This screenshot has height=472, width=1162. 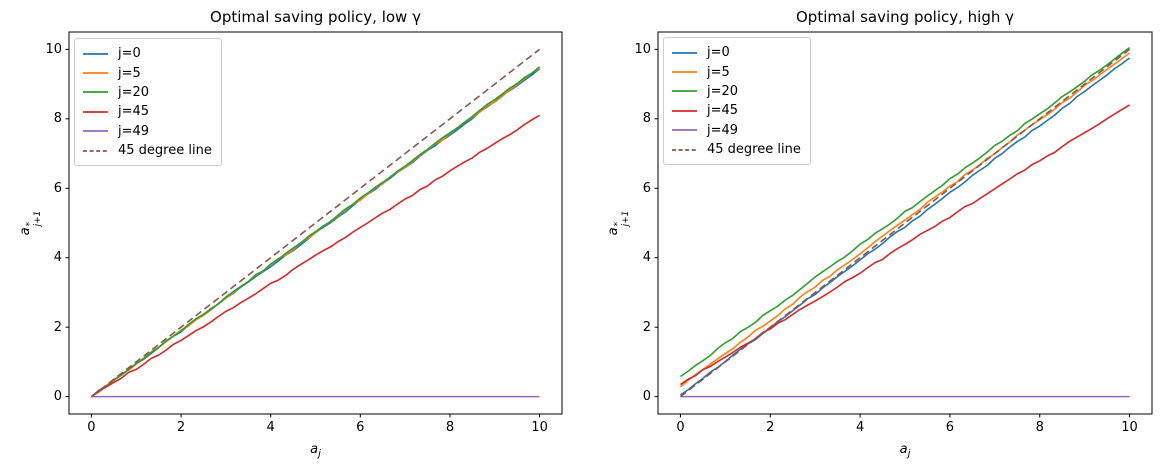 What do you see at coordinates (315, 451) in the screenshot?
I see `left-xaxis-label: aj` at bounding box center [315, 451].